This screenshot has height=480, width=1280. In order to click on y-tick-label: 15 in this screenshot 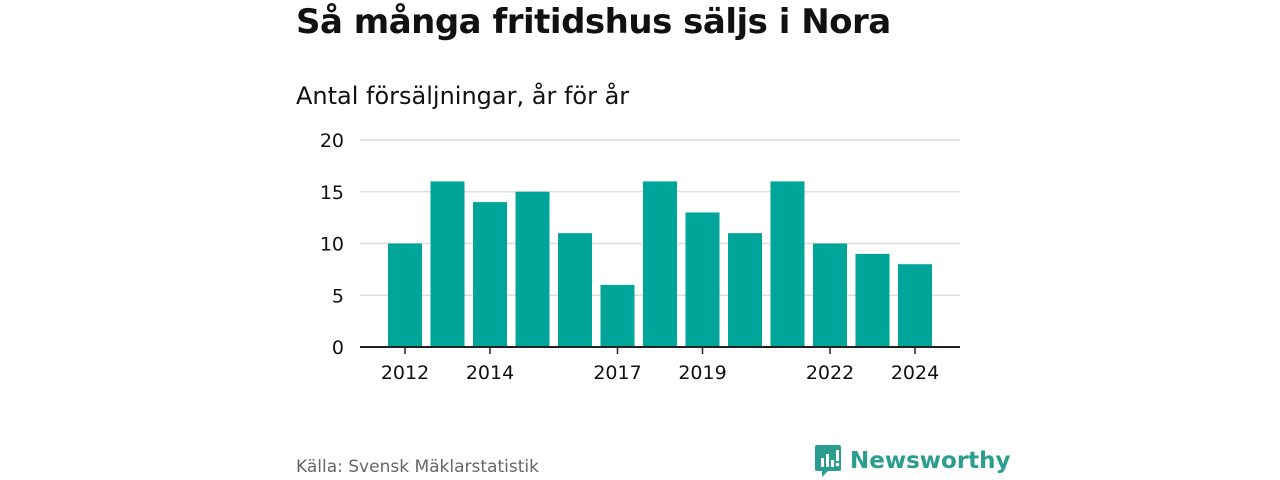, I will do `click(332, 193)`.